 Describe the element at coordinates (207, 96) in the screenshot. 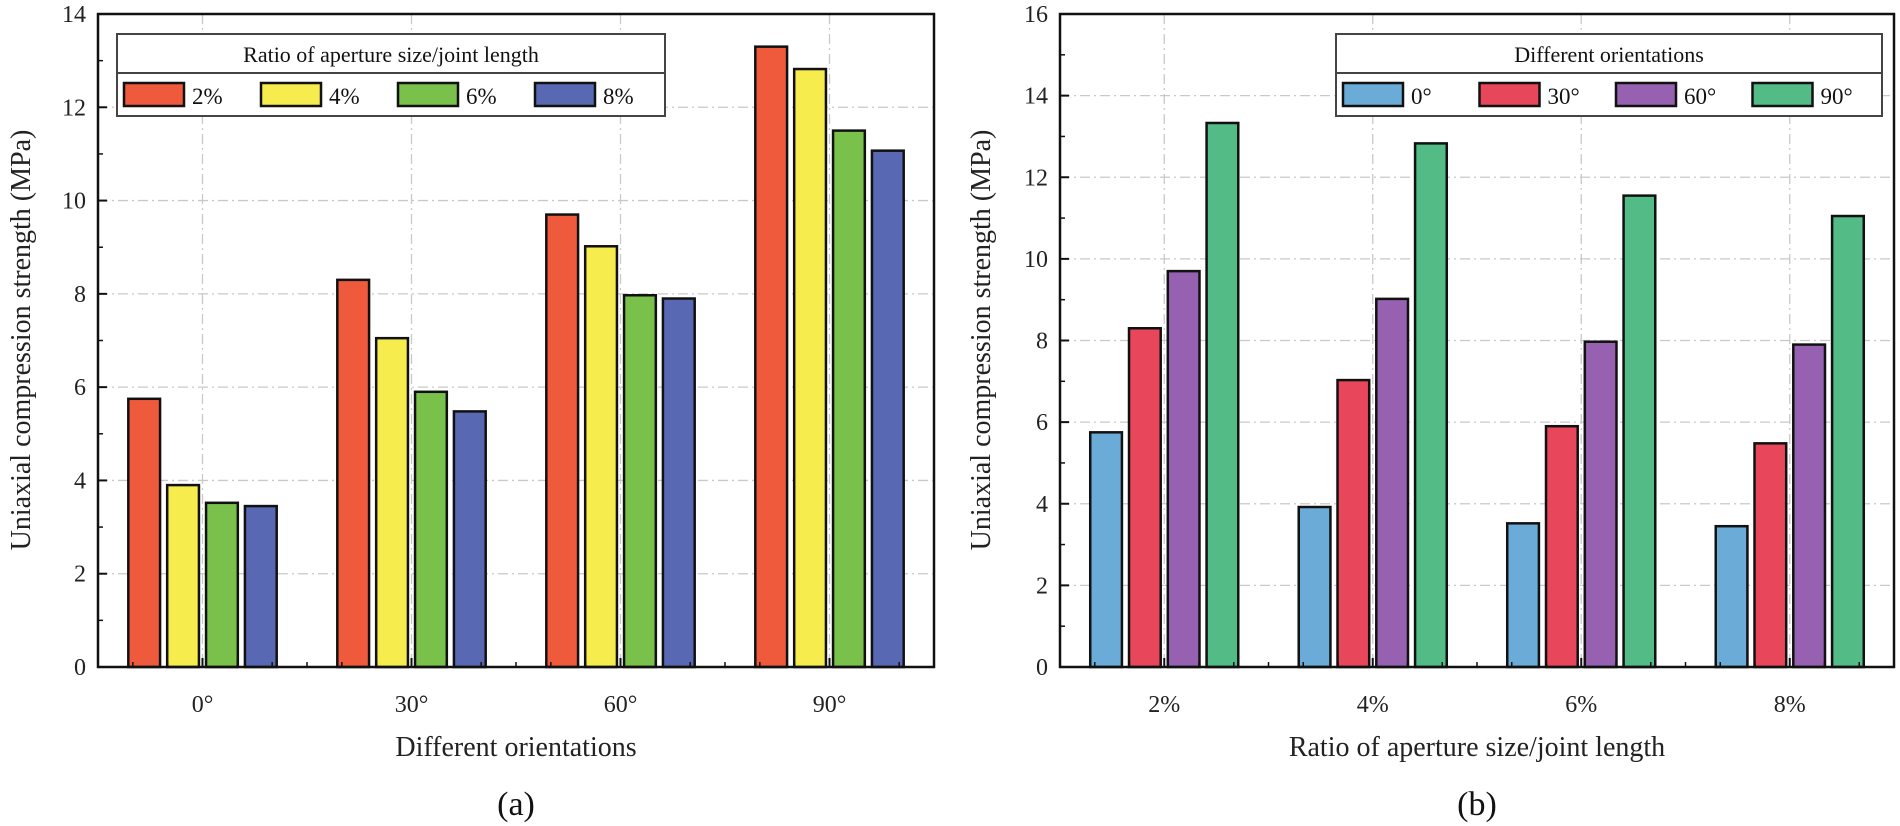

I see `legend-label: 2%` at that location.